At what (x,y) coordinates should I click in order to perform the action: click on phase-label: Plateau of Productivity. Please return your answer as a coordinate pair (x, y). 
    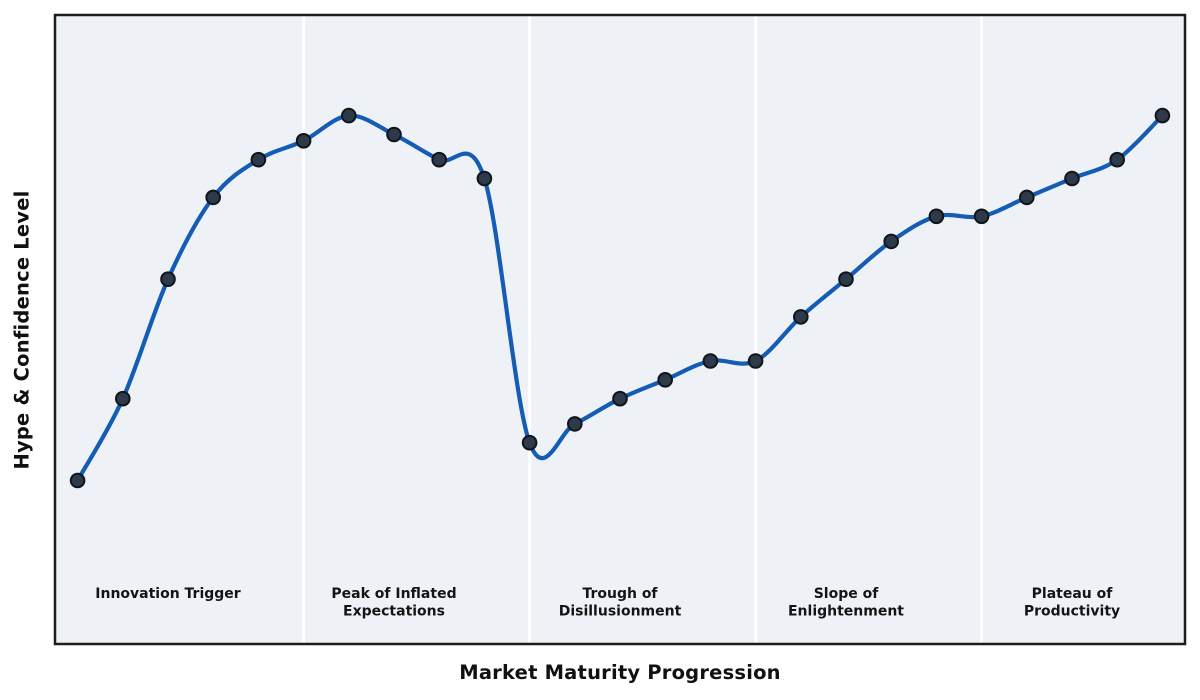
    Looking at the image, I should click on (1072, 603).